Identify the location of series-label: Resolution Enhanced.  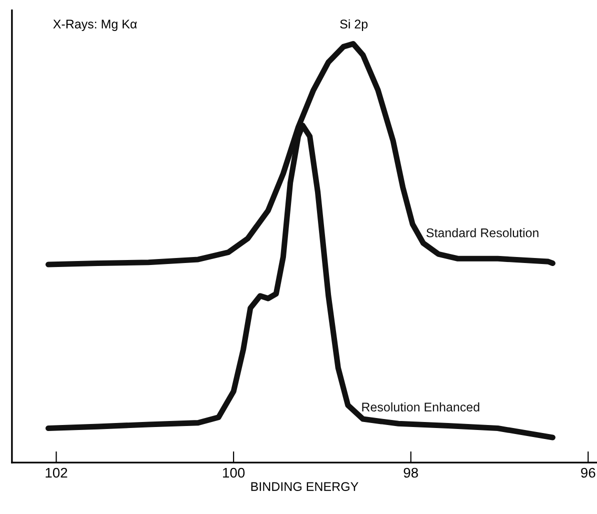
(421, 407).